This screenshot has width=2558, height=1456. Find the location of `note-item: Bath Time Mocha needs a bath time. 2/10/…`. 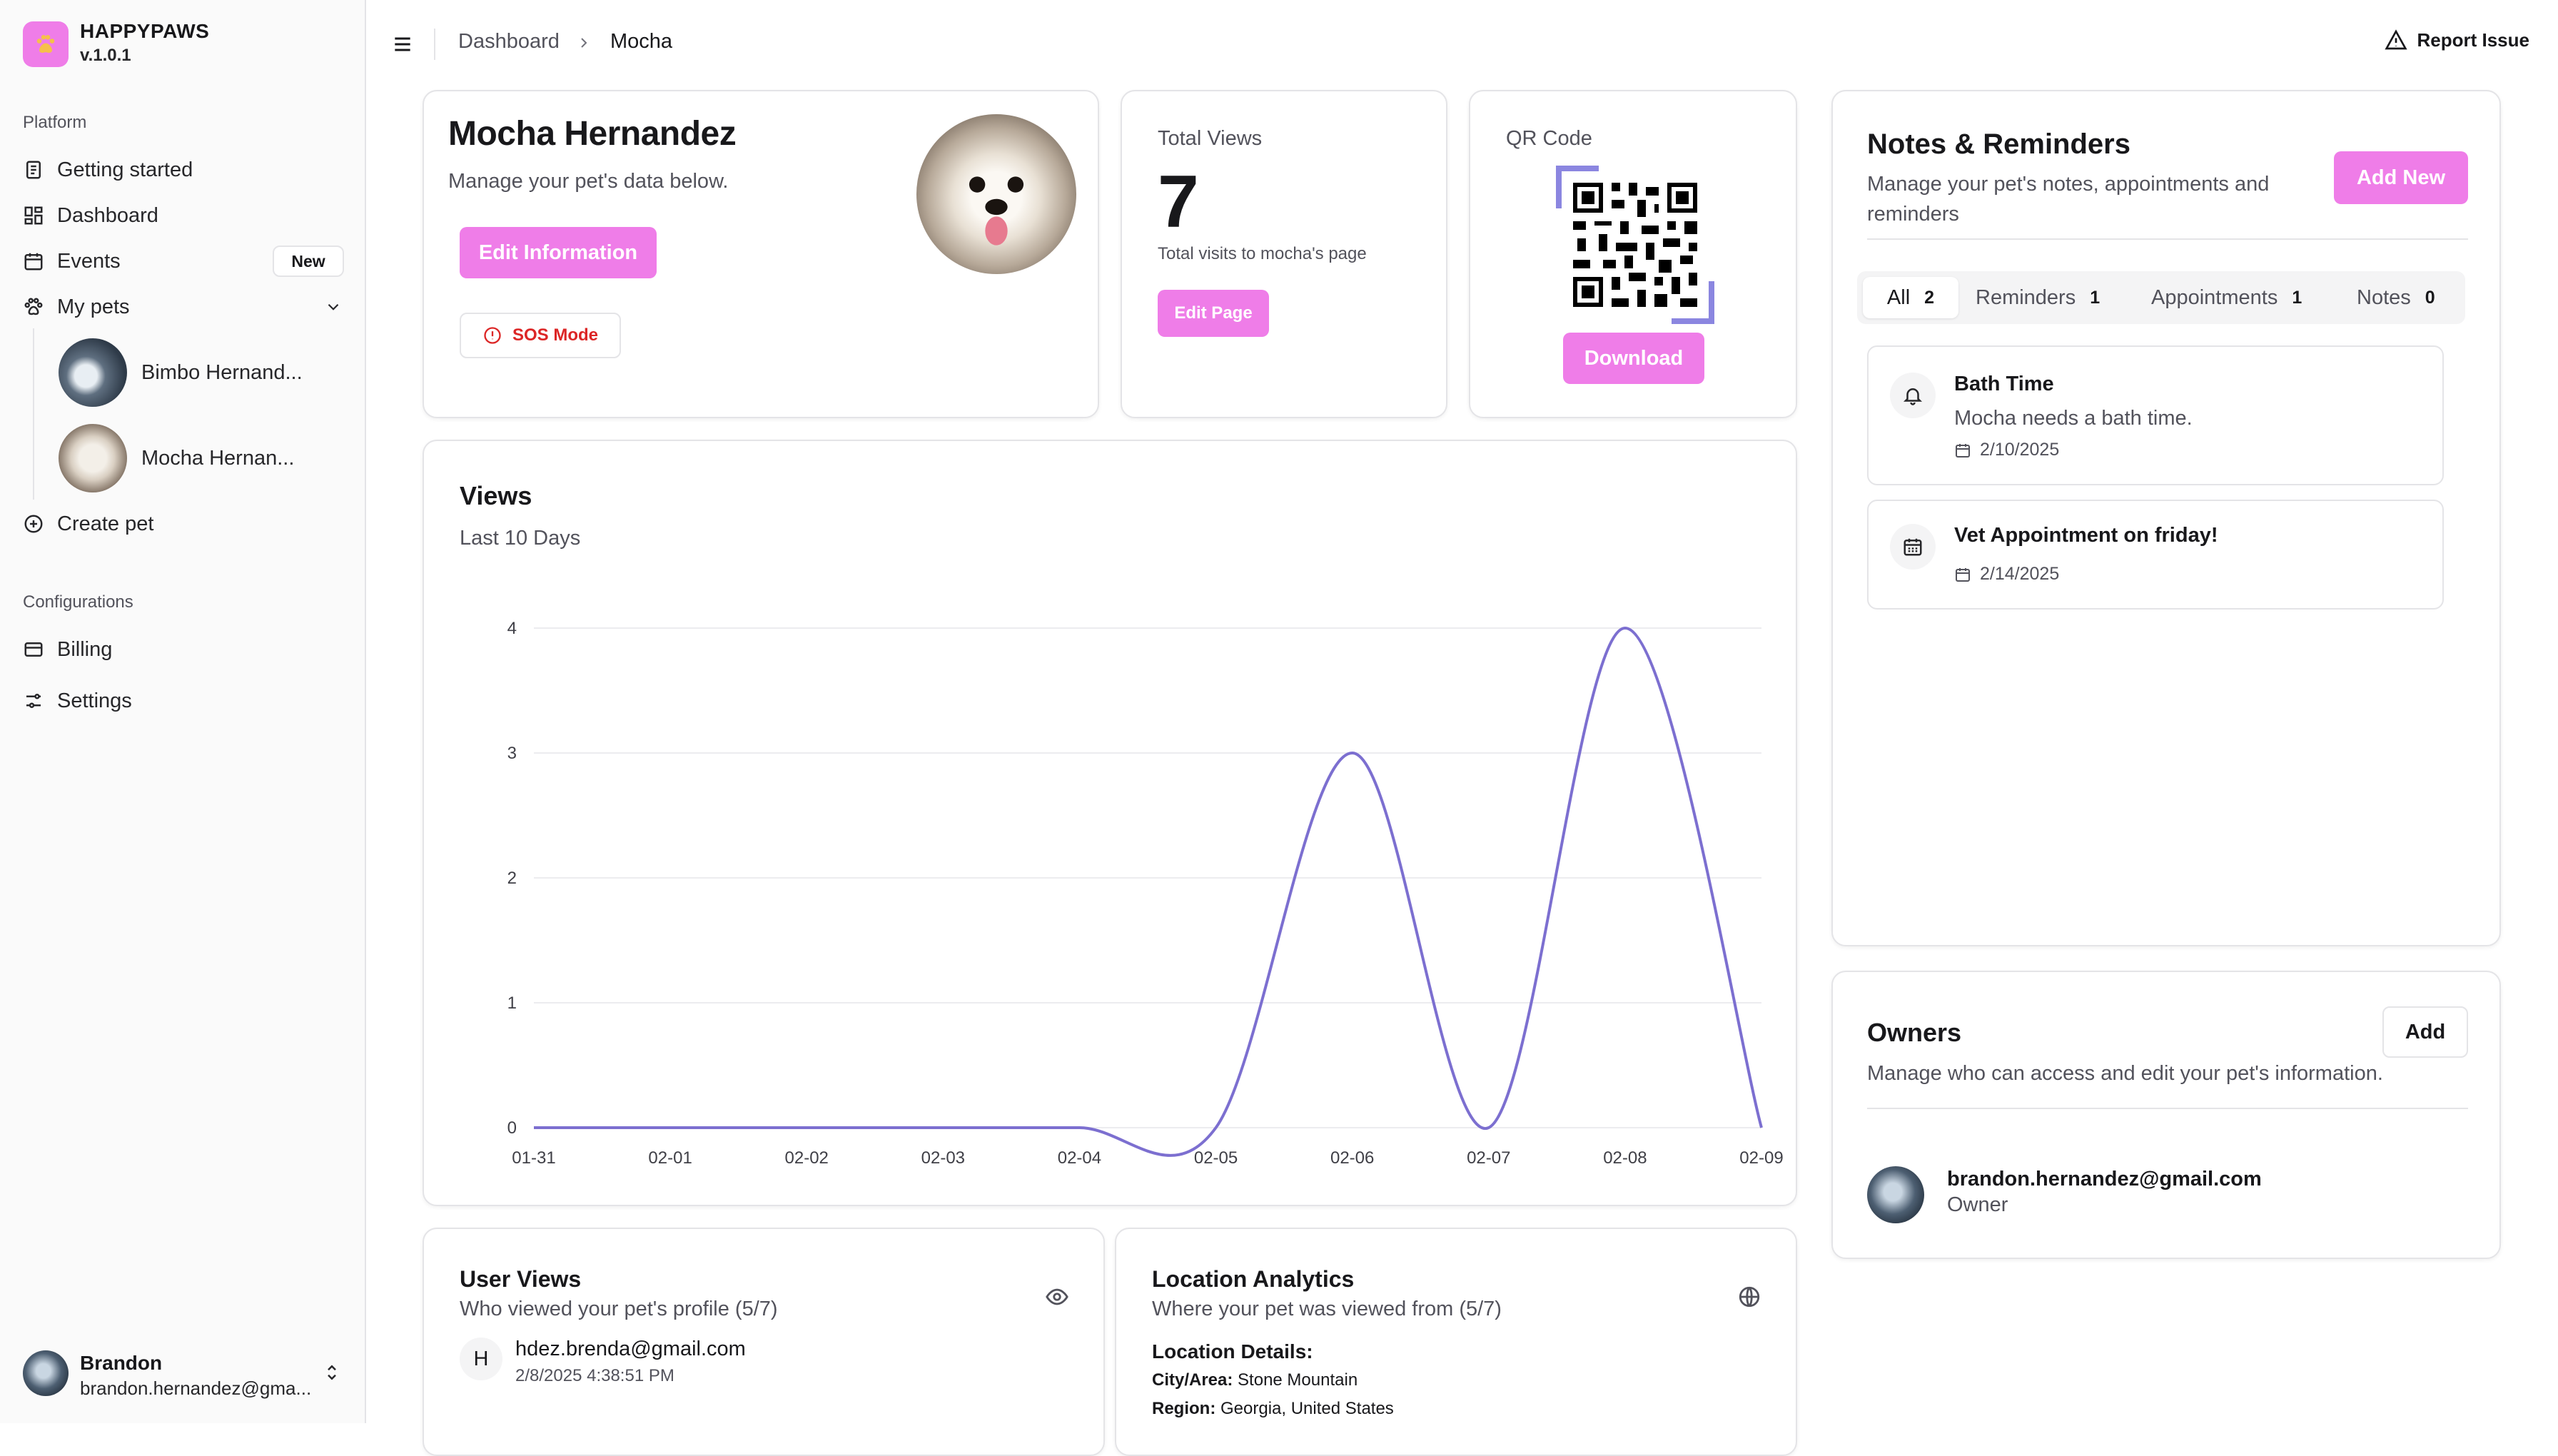

note-item: Bath Time Mocha needs a bath time. 2/10/… is located at coordinates (2155, 415).